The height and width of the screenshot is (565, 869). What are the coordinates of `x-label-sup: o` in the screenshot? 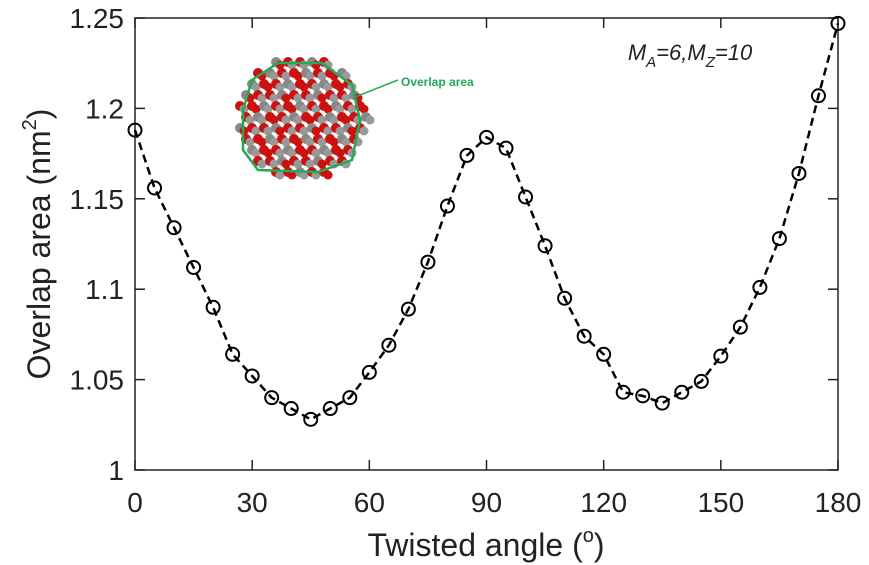 It's located at (588, 536).